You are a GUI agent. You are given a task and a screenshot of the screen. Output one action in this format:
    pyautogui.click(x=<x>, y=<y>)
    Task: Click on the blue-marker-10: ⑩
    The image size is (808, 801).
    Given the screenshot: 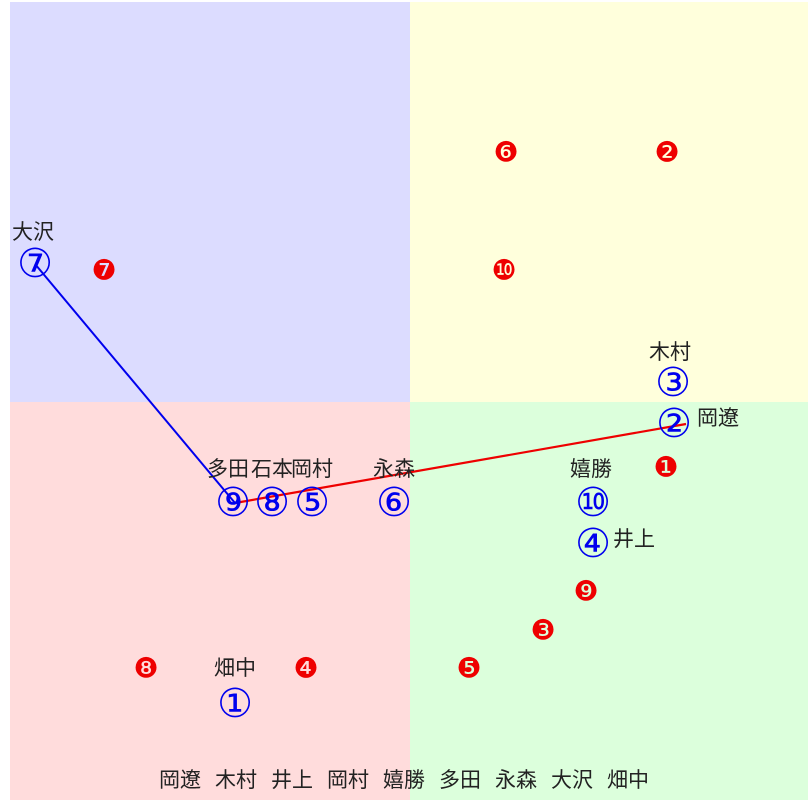 What is the action you would take?
    pyautogui.click(x=593, y=503)
    